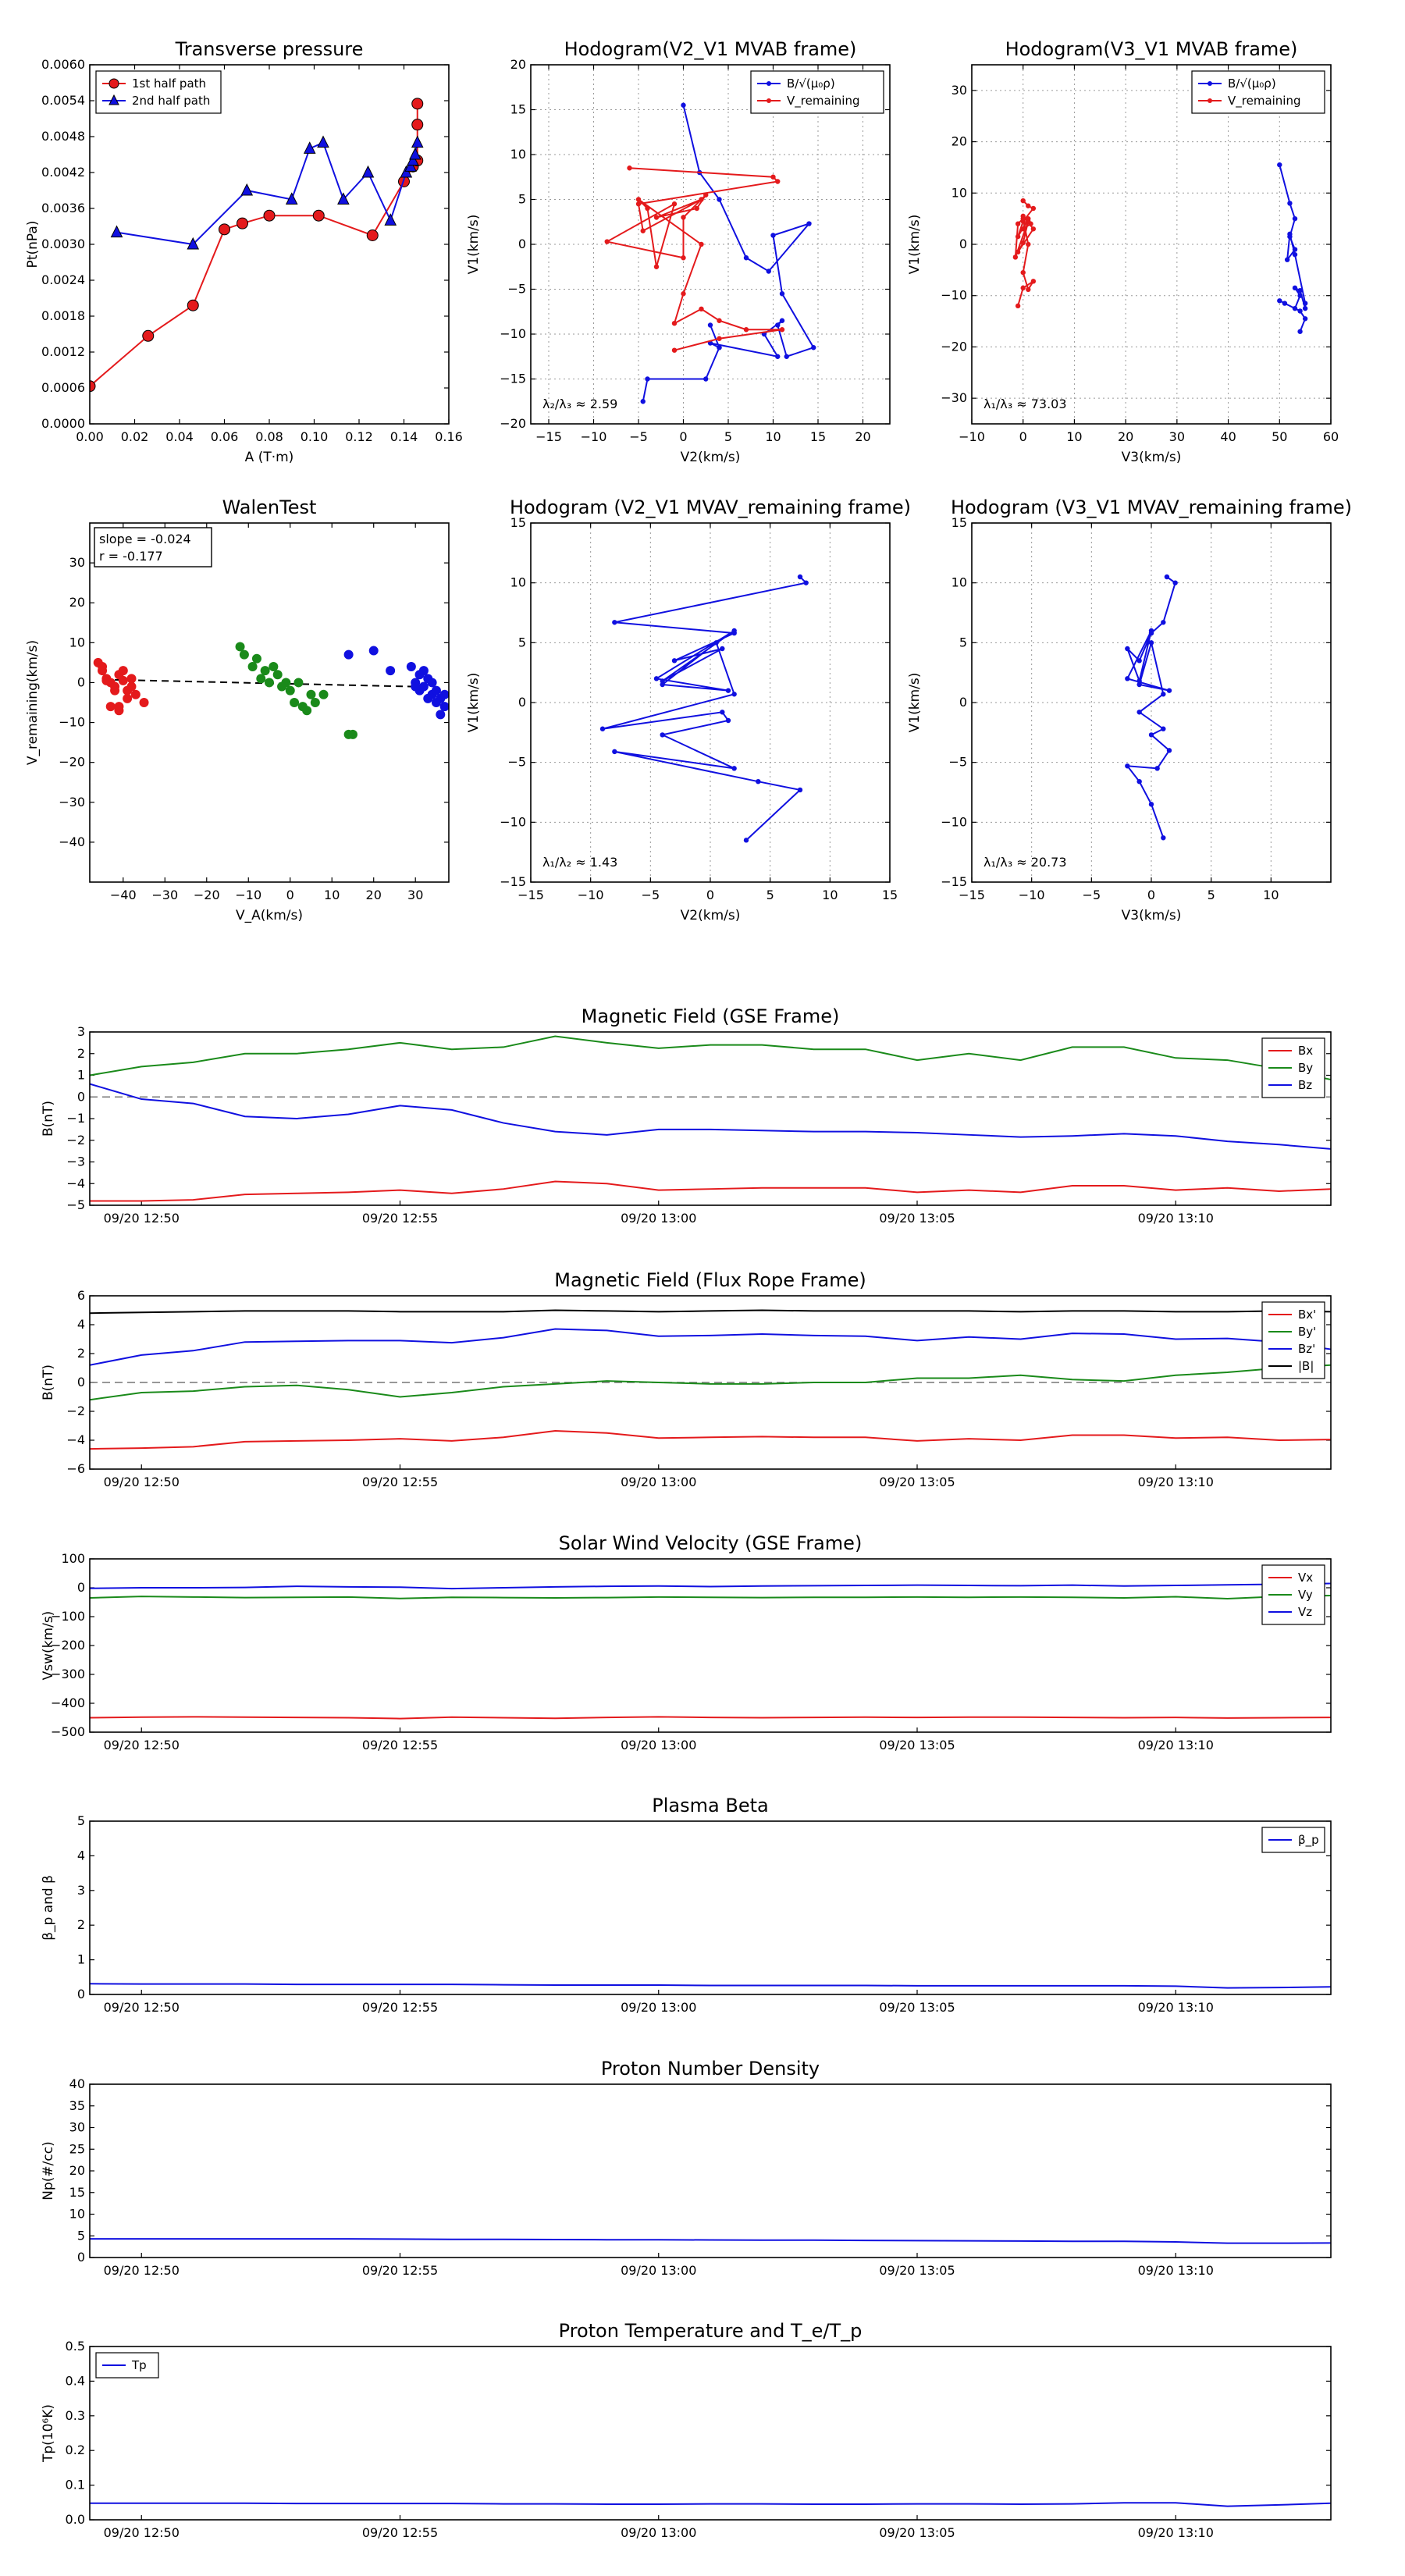 The image size is (1405, 2576). Describe the element at coordinates (76, 1183) in the screenshot. I see `y-tick-label: −4` at that location.